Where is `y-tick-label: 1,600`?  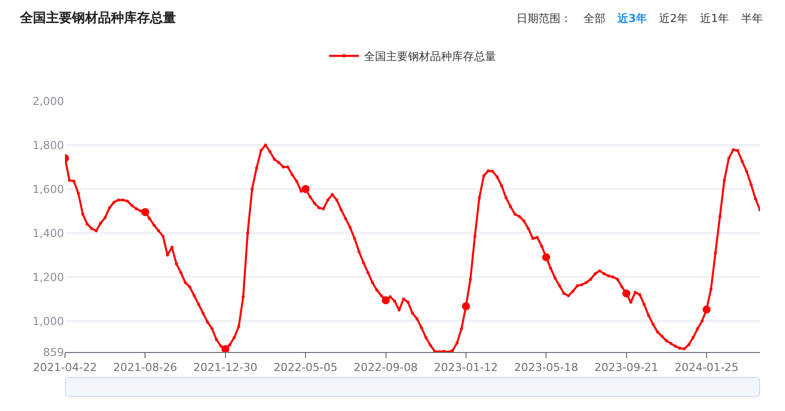
y-tick-label: 1,600 is located at coordinates (48, 189).